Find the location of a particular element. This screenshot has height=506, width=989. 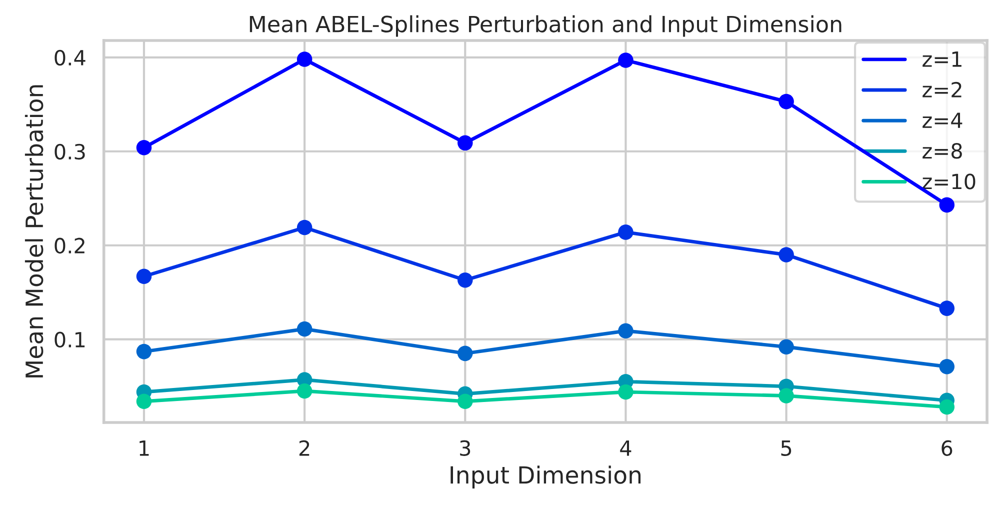

legend-label: z=4 is located at coordinates (942, 120).